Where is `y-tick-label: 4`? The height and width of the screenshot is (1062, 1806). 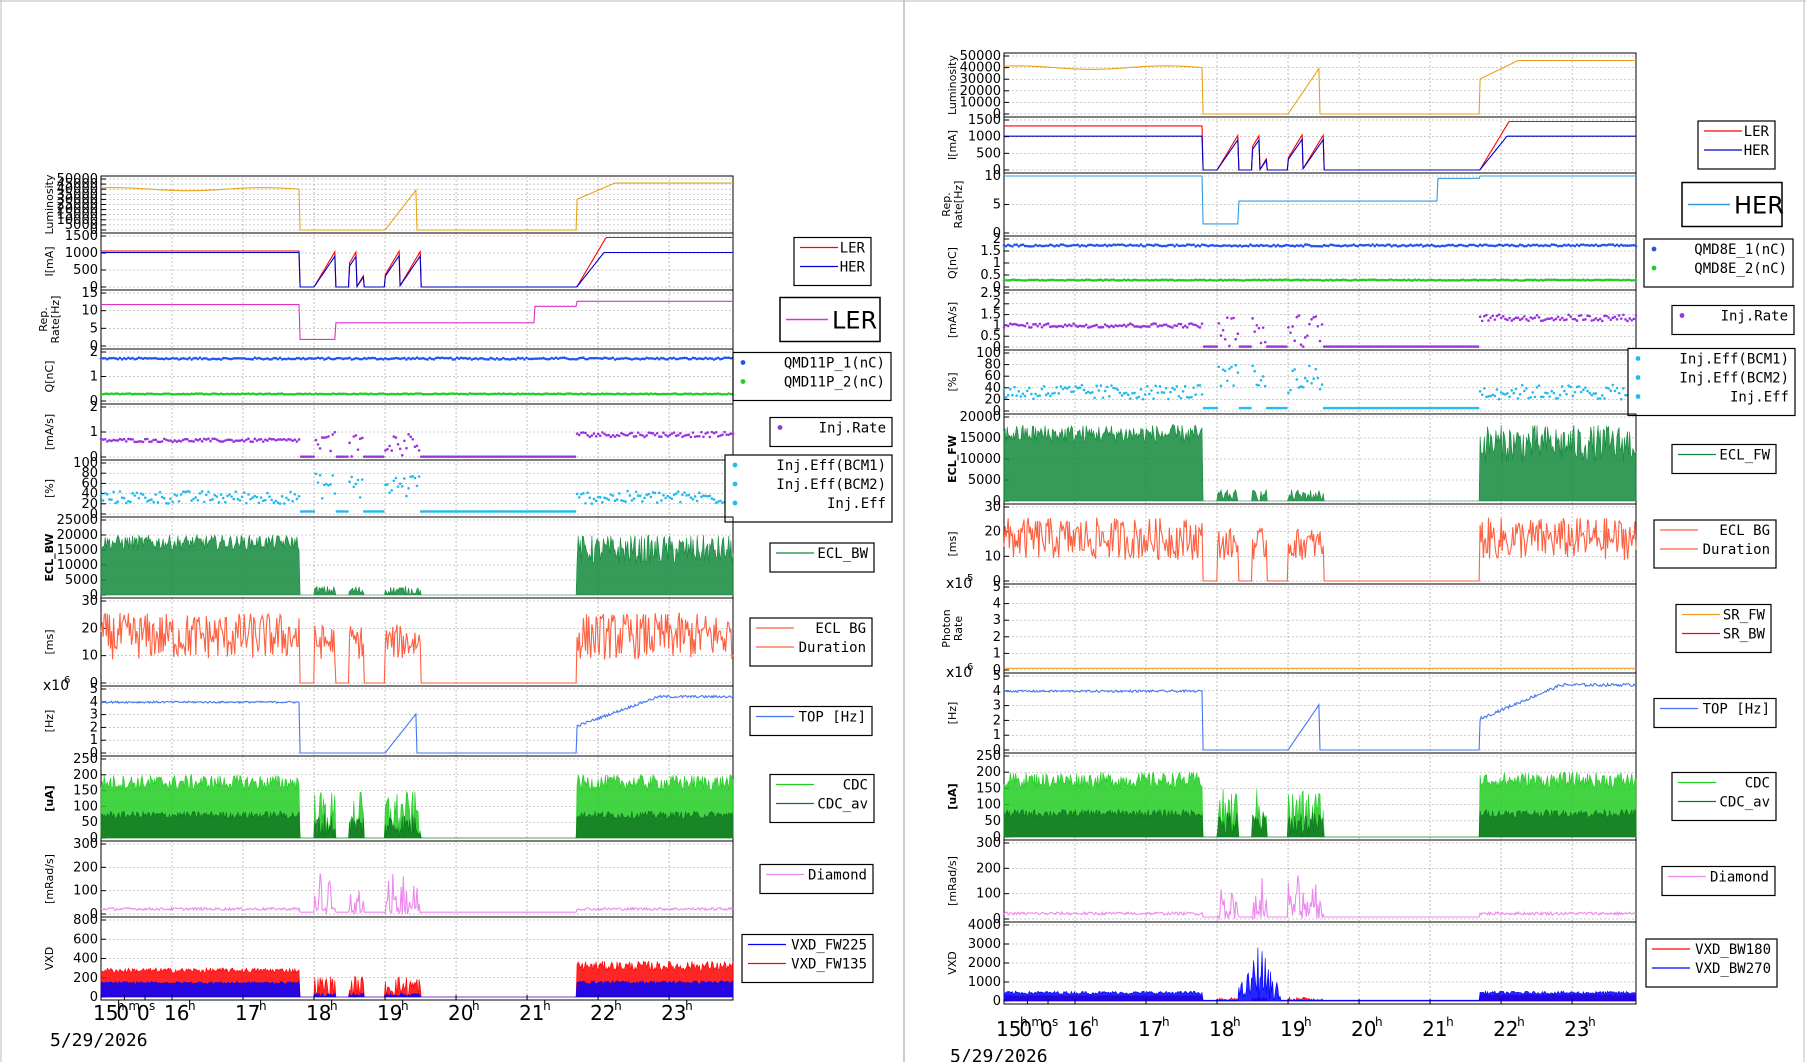
y-tick-label: 4 is located at coordinates (997, 604).